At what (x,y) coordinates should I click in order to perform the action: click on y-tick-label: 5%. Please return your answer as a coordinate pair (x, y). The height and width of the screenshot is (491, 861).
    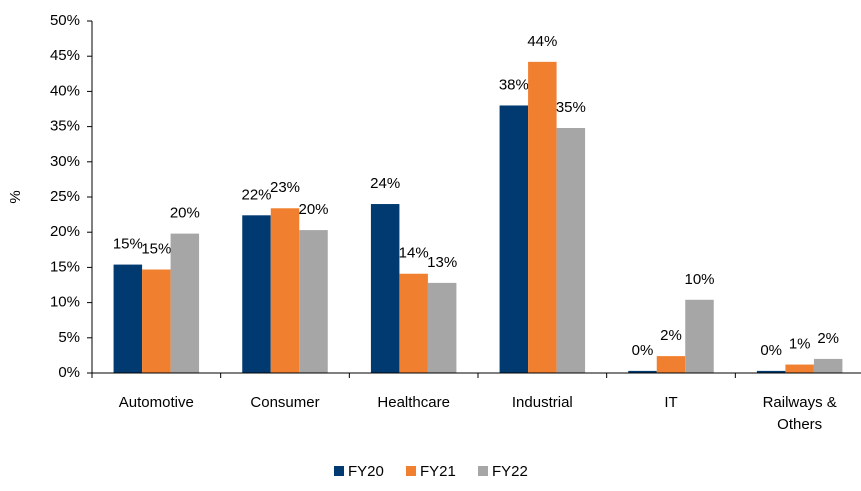
    Looking at the image, I should click on (69, 337).